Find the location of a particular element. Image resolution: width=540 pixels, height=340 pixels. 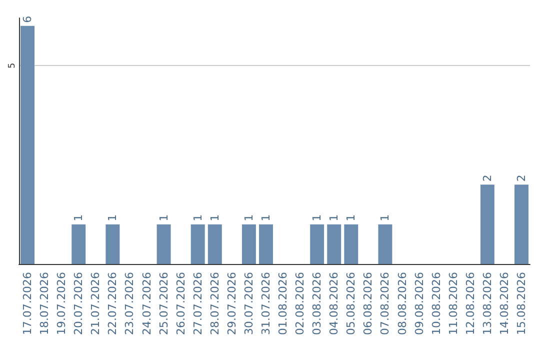

x-tick-label: 20.07.2026 is located at coordinates (79, 304).